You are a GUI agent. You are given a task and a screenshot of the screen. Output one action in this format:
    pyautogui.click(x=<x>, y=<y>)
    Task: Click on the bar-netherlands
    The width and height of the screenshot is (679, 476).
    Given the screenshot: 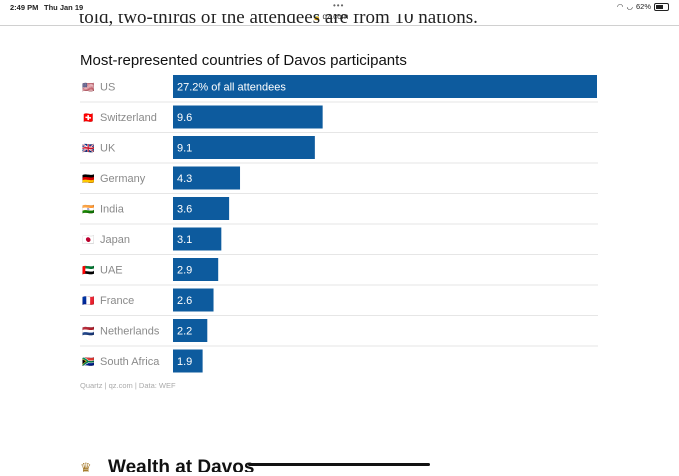 What is the action you would take?
    pyautogui.click(x=190, y=330)
    